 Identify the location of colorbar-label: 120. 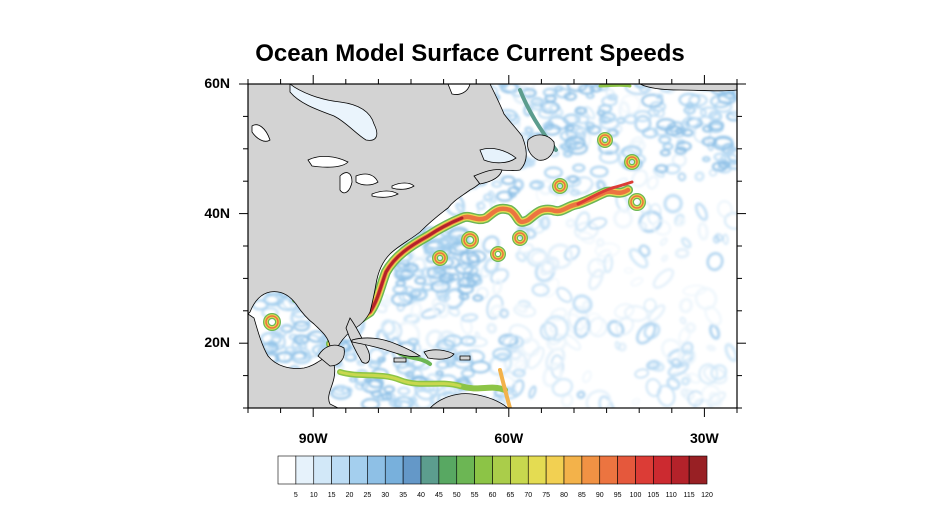
(707, 495).